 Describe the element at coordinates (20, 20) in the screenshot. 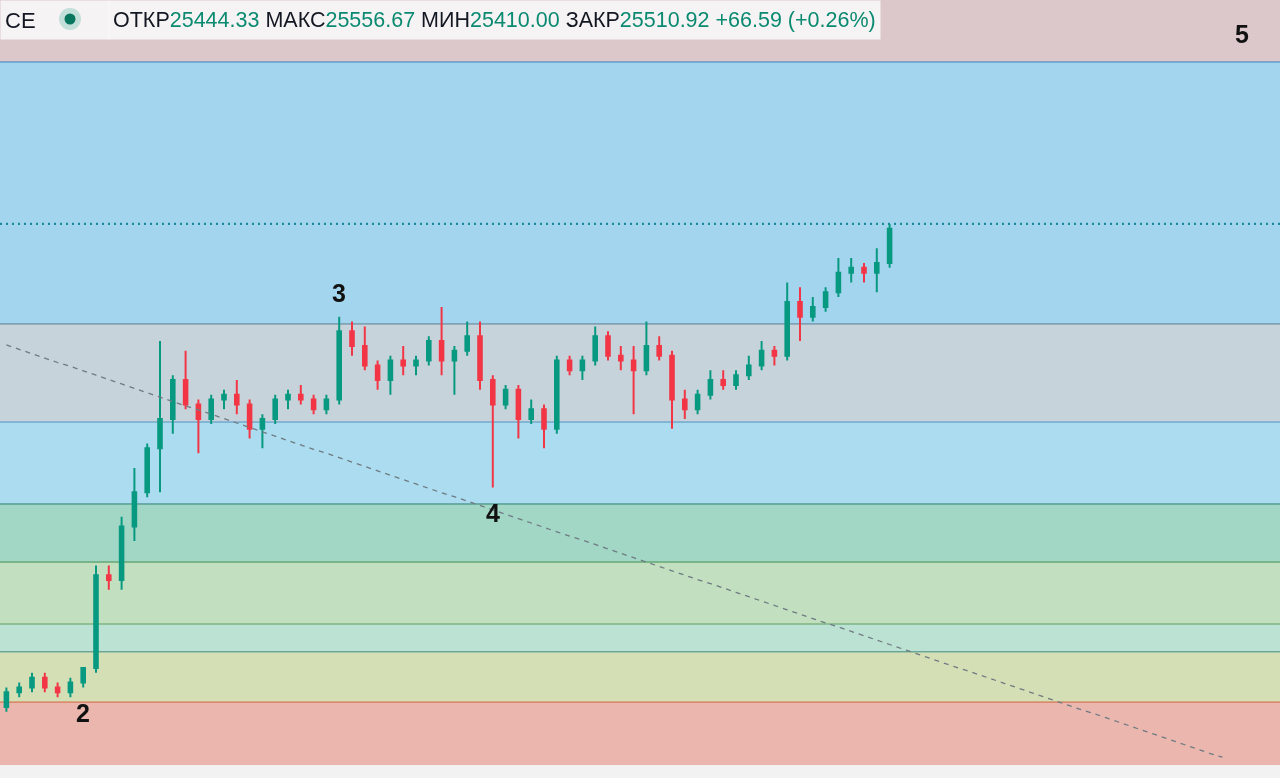

I see `chart-title: CE` at that location.